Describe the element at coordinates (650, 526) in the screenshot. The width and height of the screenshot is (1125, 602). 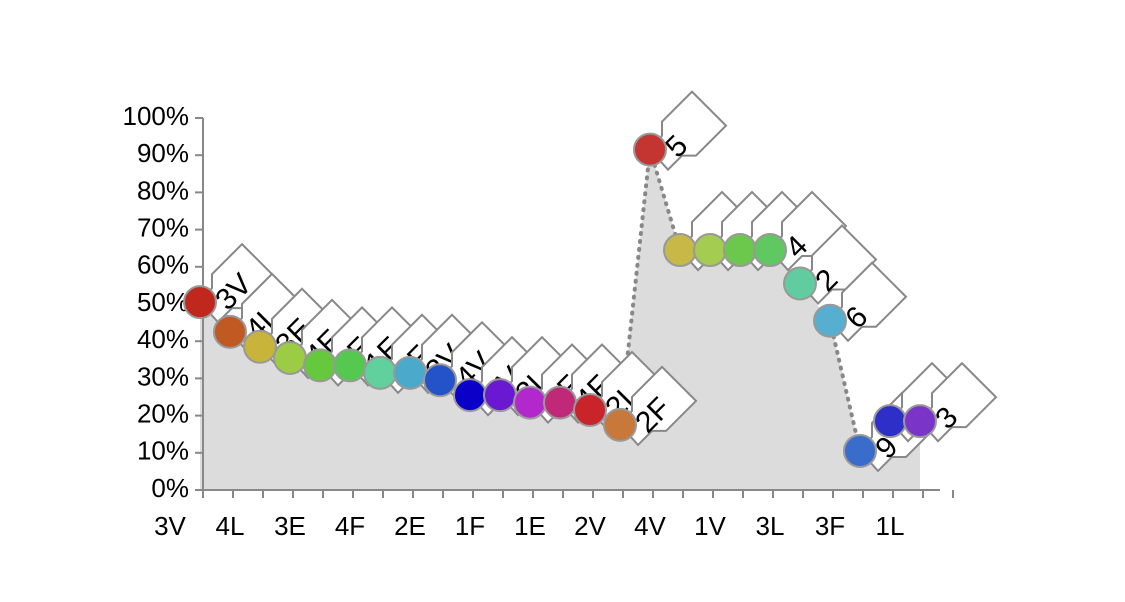
I see `x-tick-label: 4V` at that location.